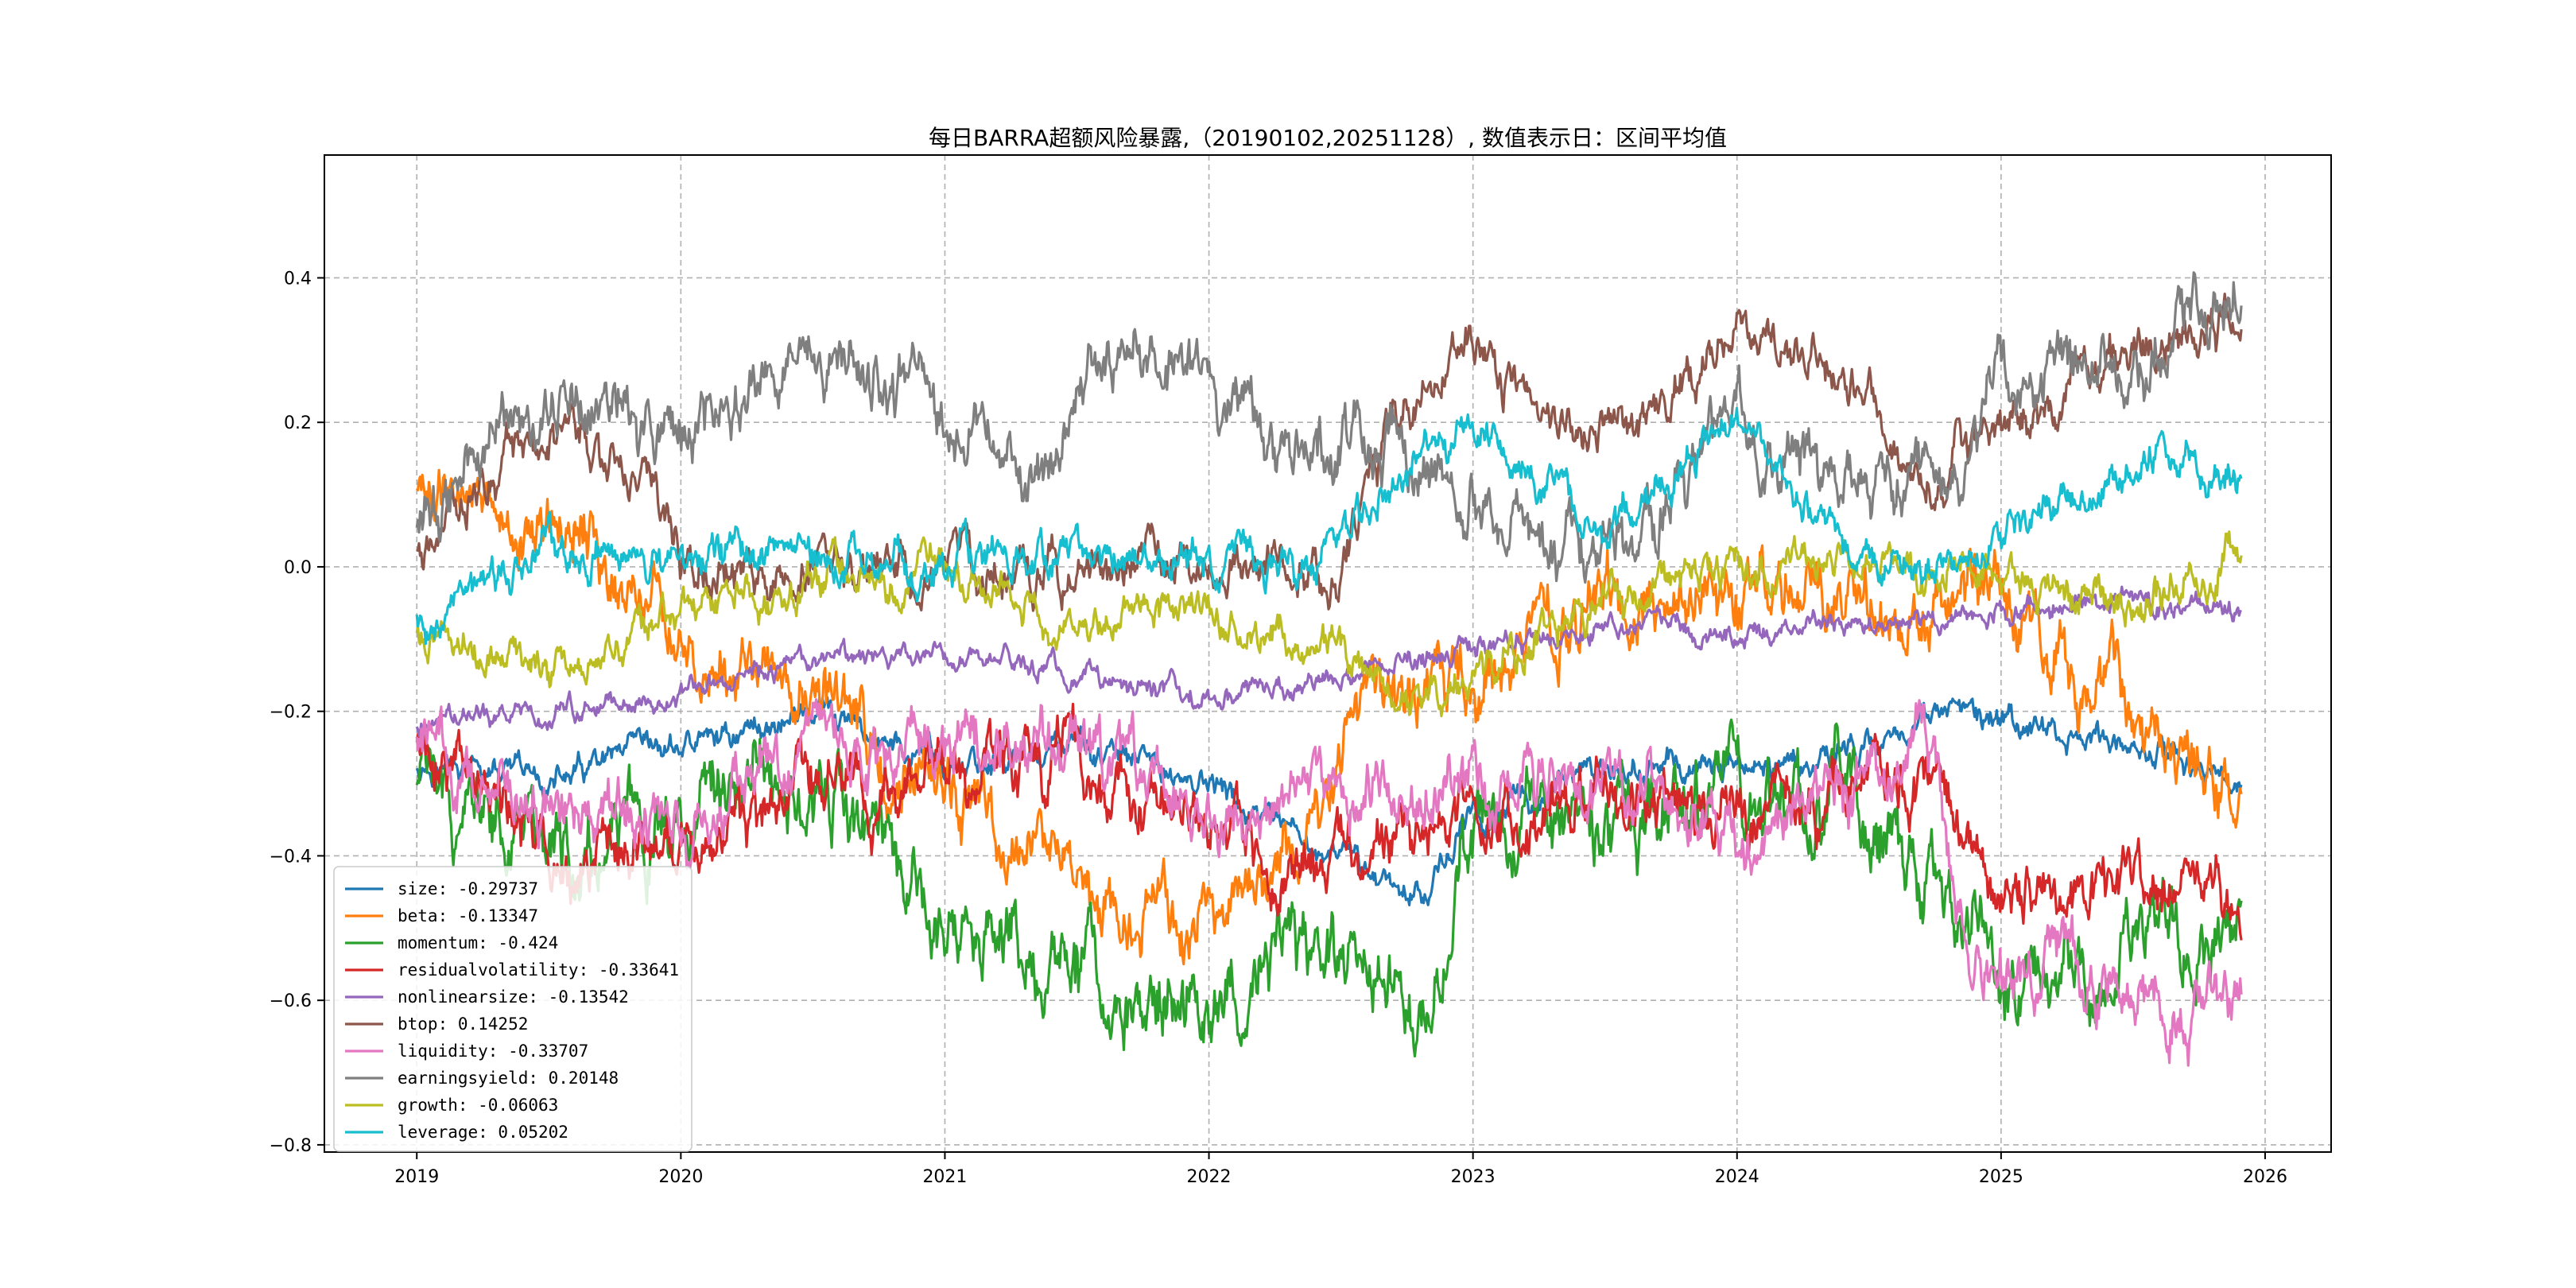 Image resolution: width=2576 pixels, height=1288 pixels. What do you see at coordinates (513, 997) in the screenshot?
I see `legend-label-nonlinearsize: nonlinearsize: -0.13542` at bounding box center [513, 997].